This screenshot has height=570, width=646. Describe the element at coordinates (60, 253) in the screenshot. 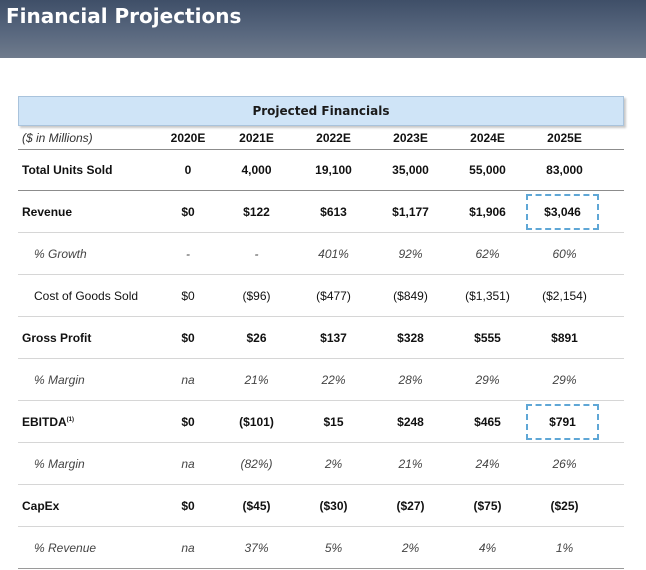

I see `row-label: % Growth` at that location.